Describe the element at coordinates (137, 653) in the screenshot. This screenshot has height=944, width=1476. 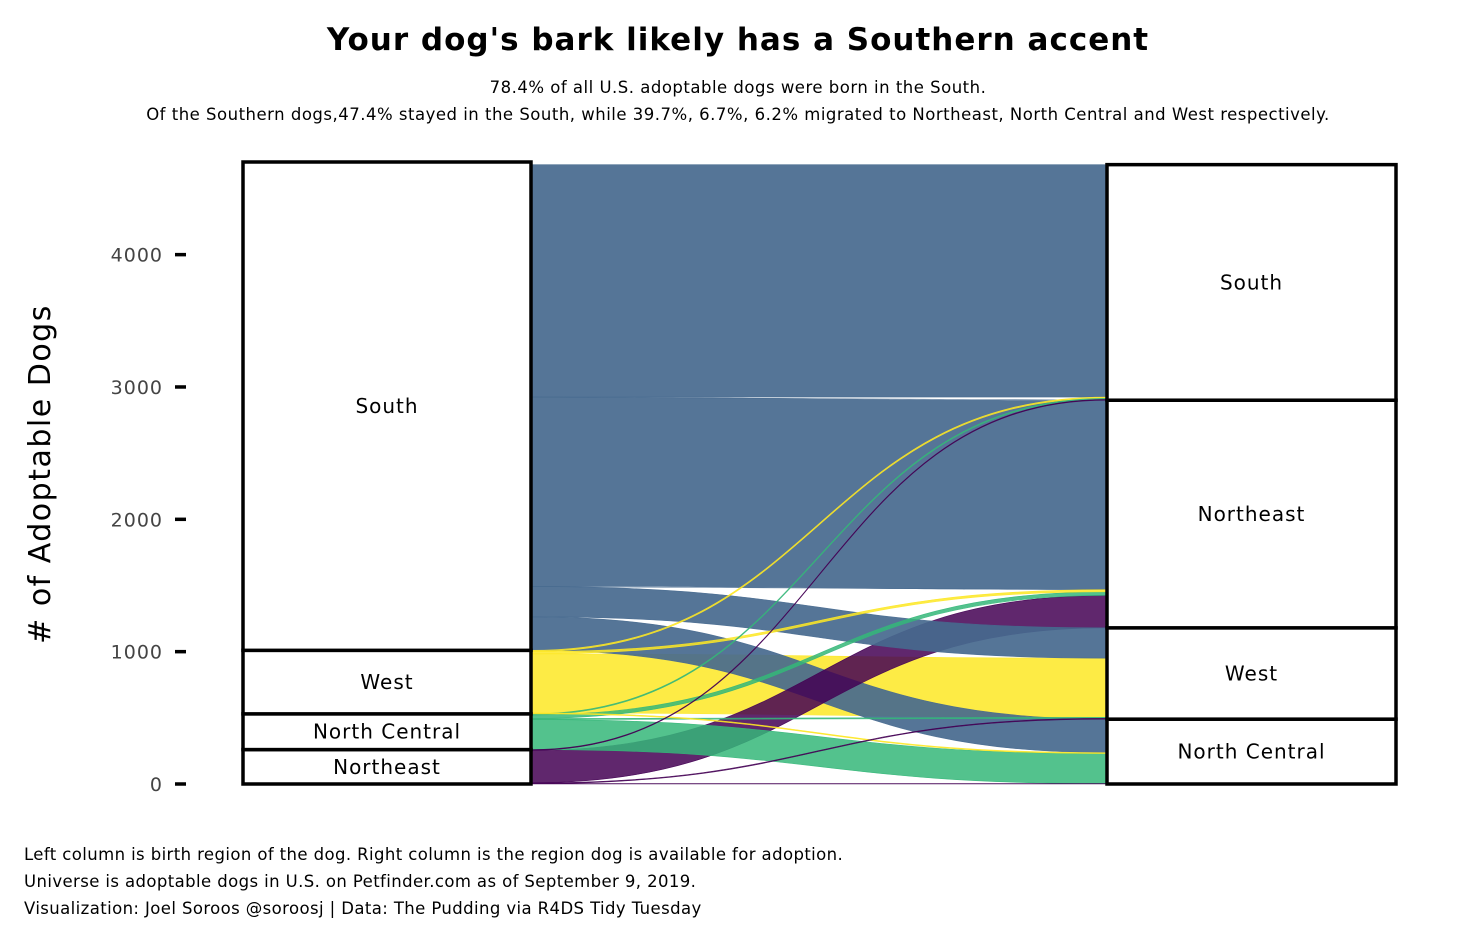
I see `y-tick-label-1000: 1000` at that location.